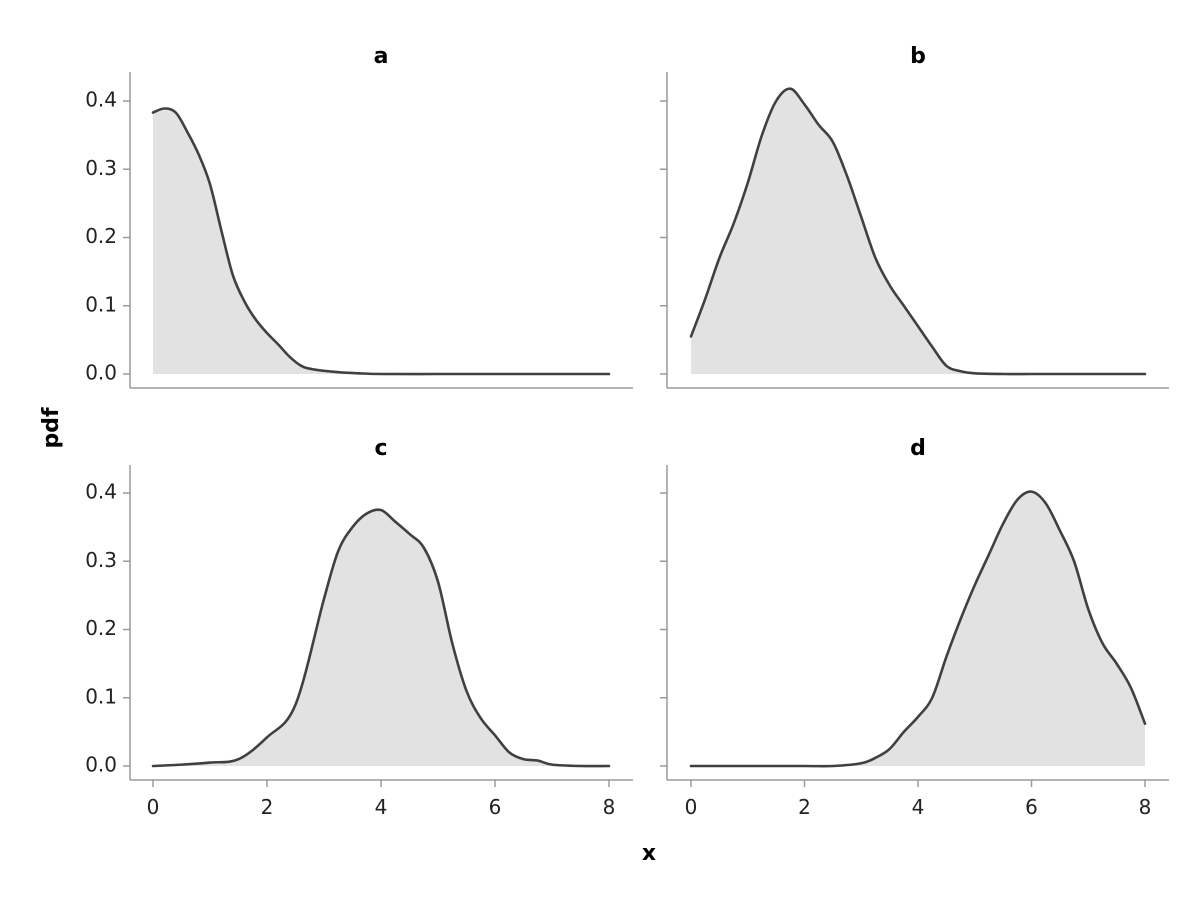 This screenshot has width=1200, height=900. I want to click on panel-c-density-area, so click(381, 638).